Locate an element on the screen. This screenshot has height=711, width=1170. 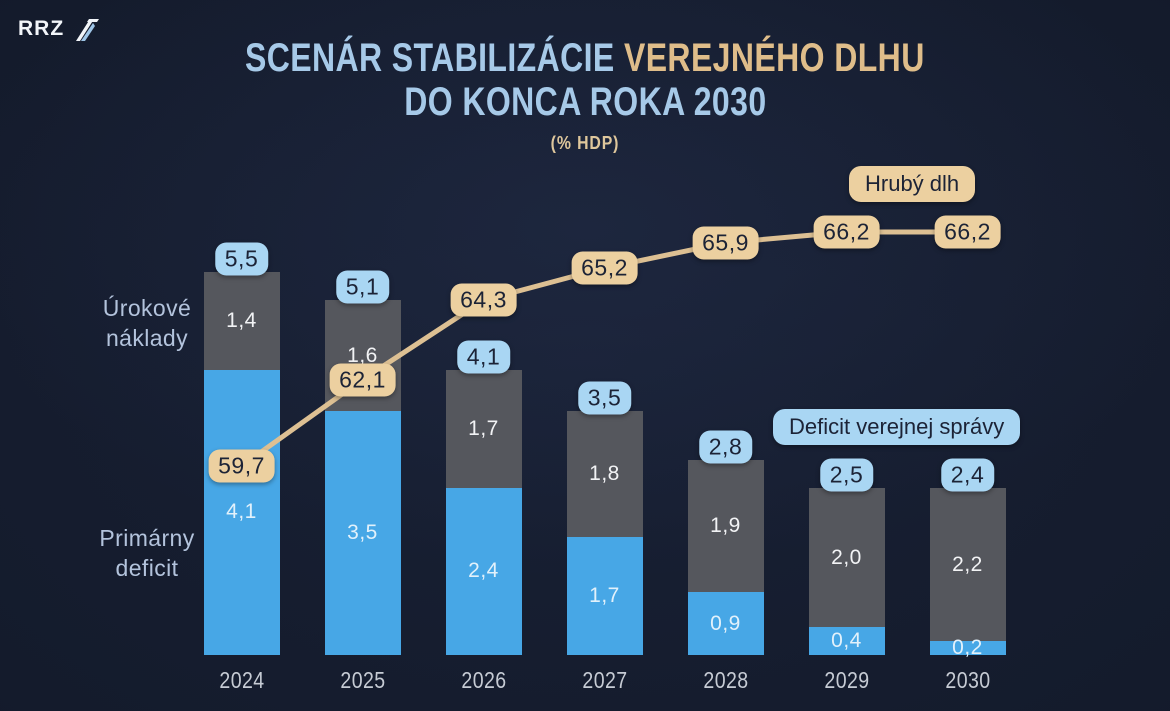
interest-costs-value-label: 1,9 is located at coordinates (725, 526).